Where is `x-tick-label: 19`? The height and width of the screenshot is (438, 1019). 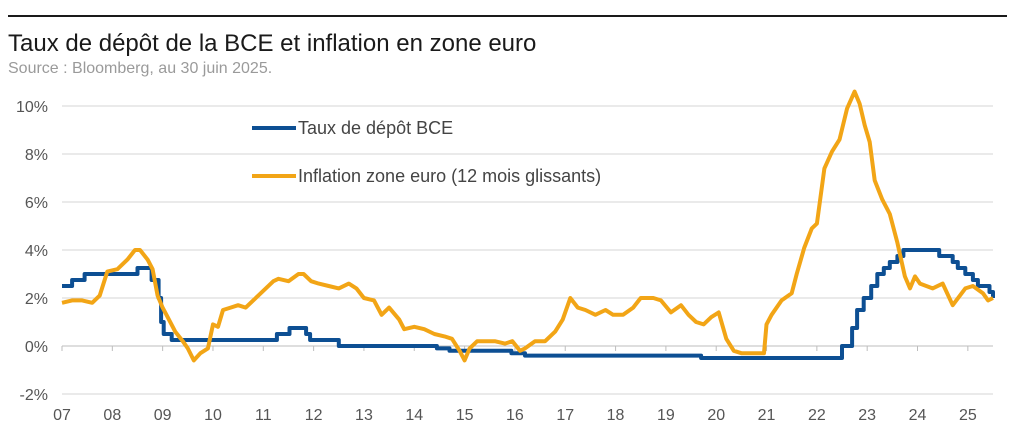
x-tick-label: 19 is located at coordinates (666, 415).